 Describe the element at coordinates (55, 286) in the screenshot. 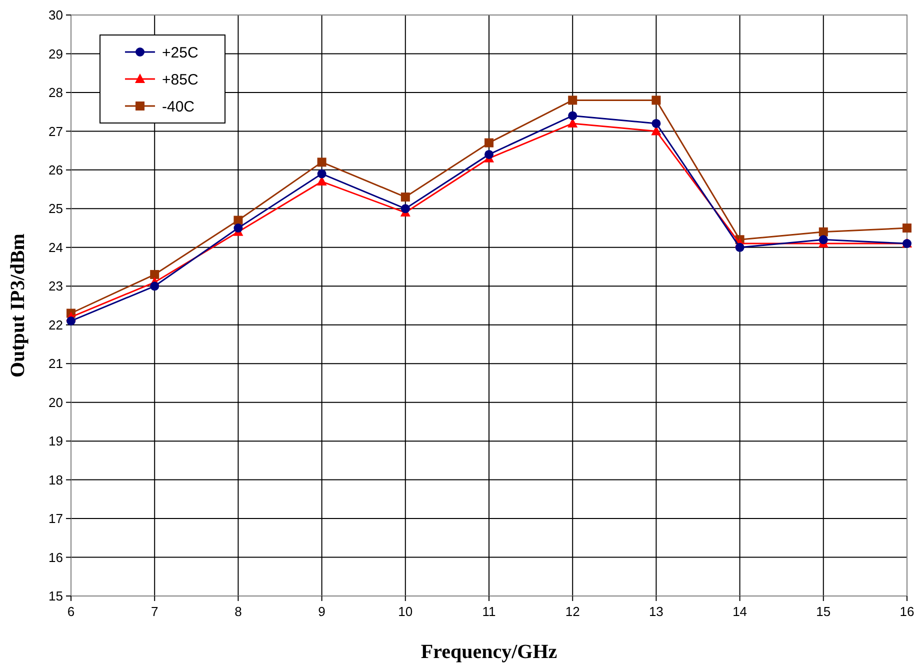

I see `y-tick-label: 23` at that location.